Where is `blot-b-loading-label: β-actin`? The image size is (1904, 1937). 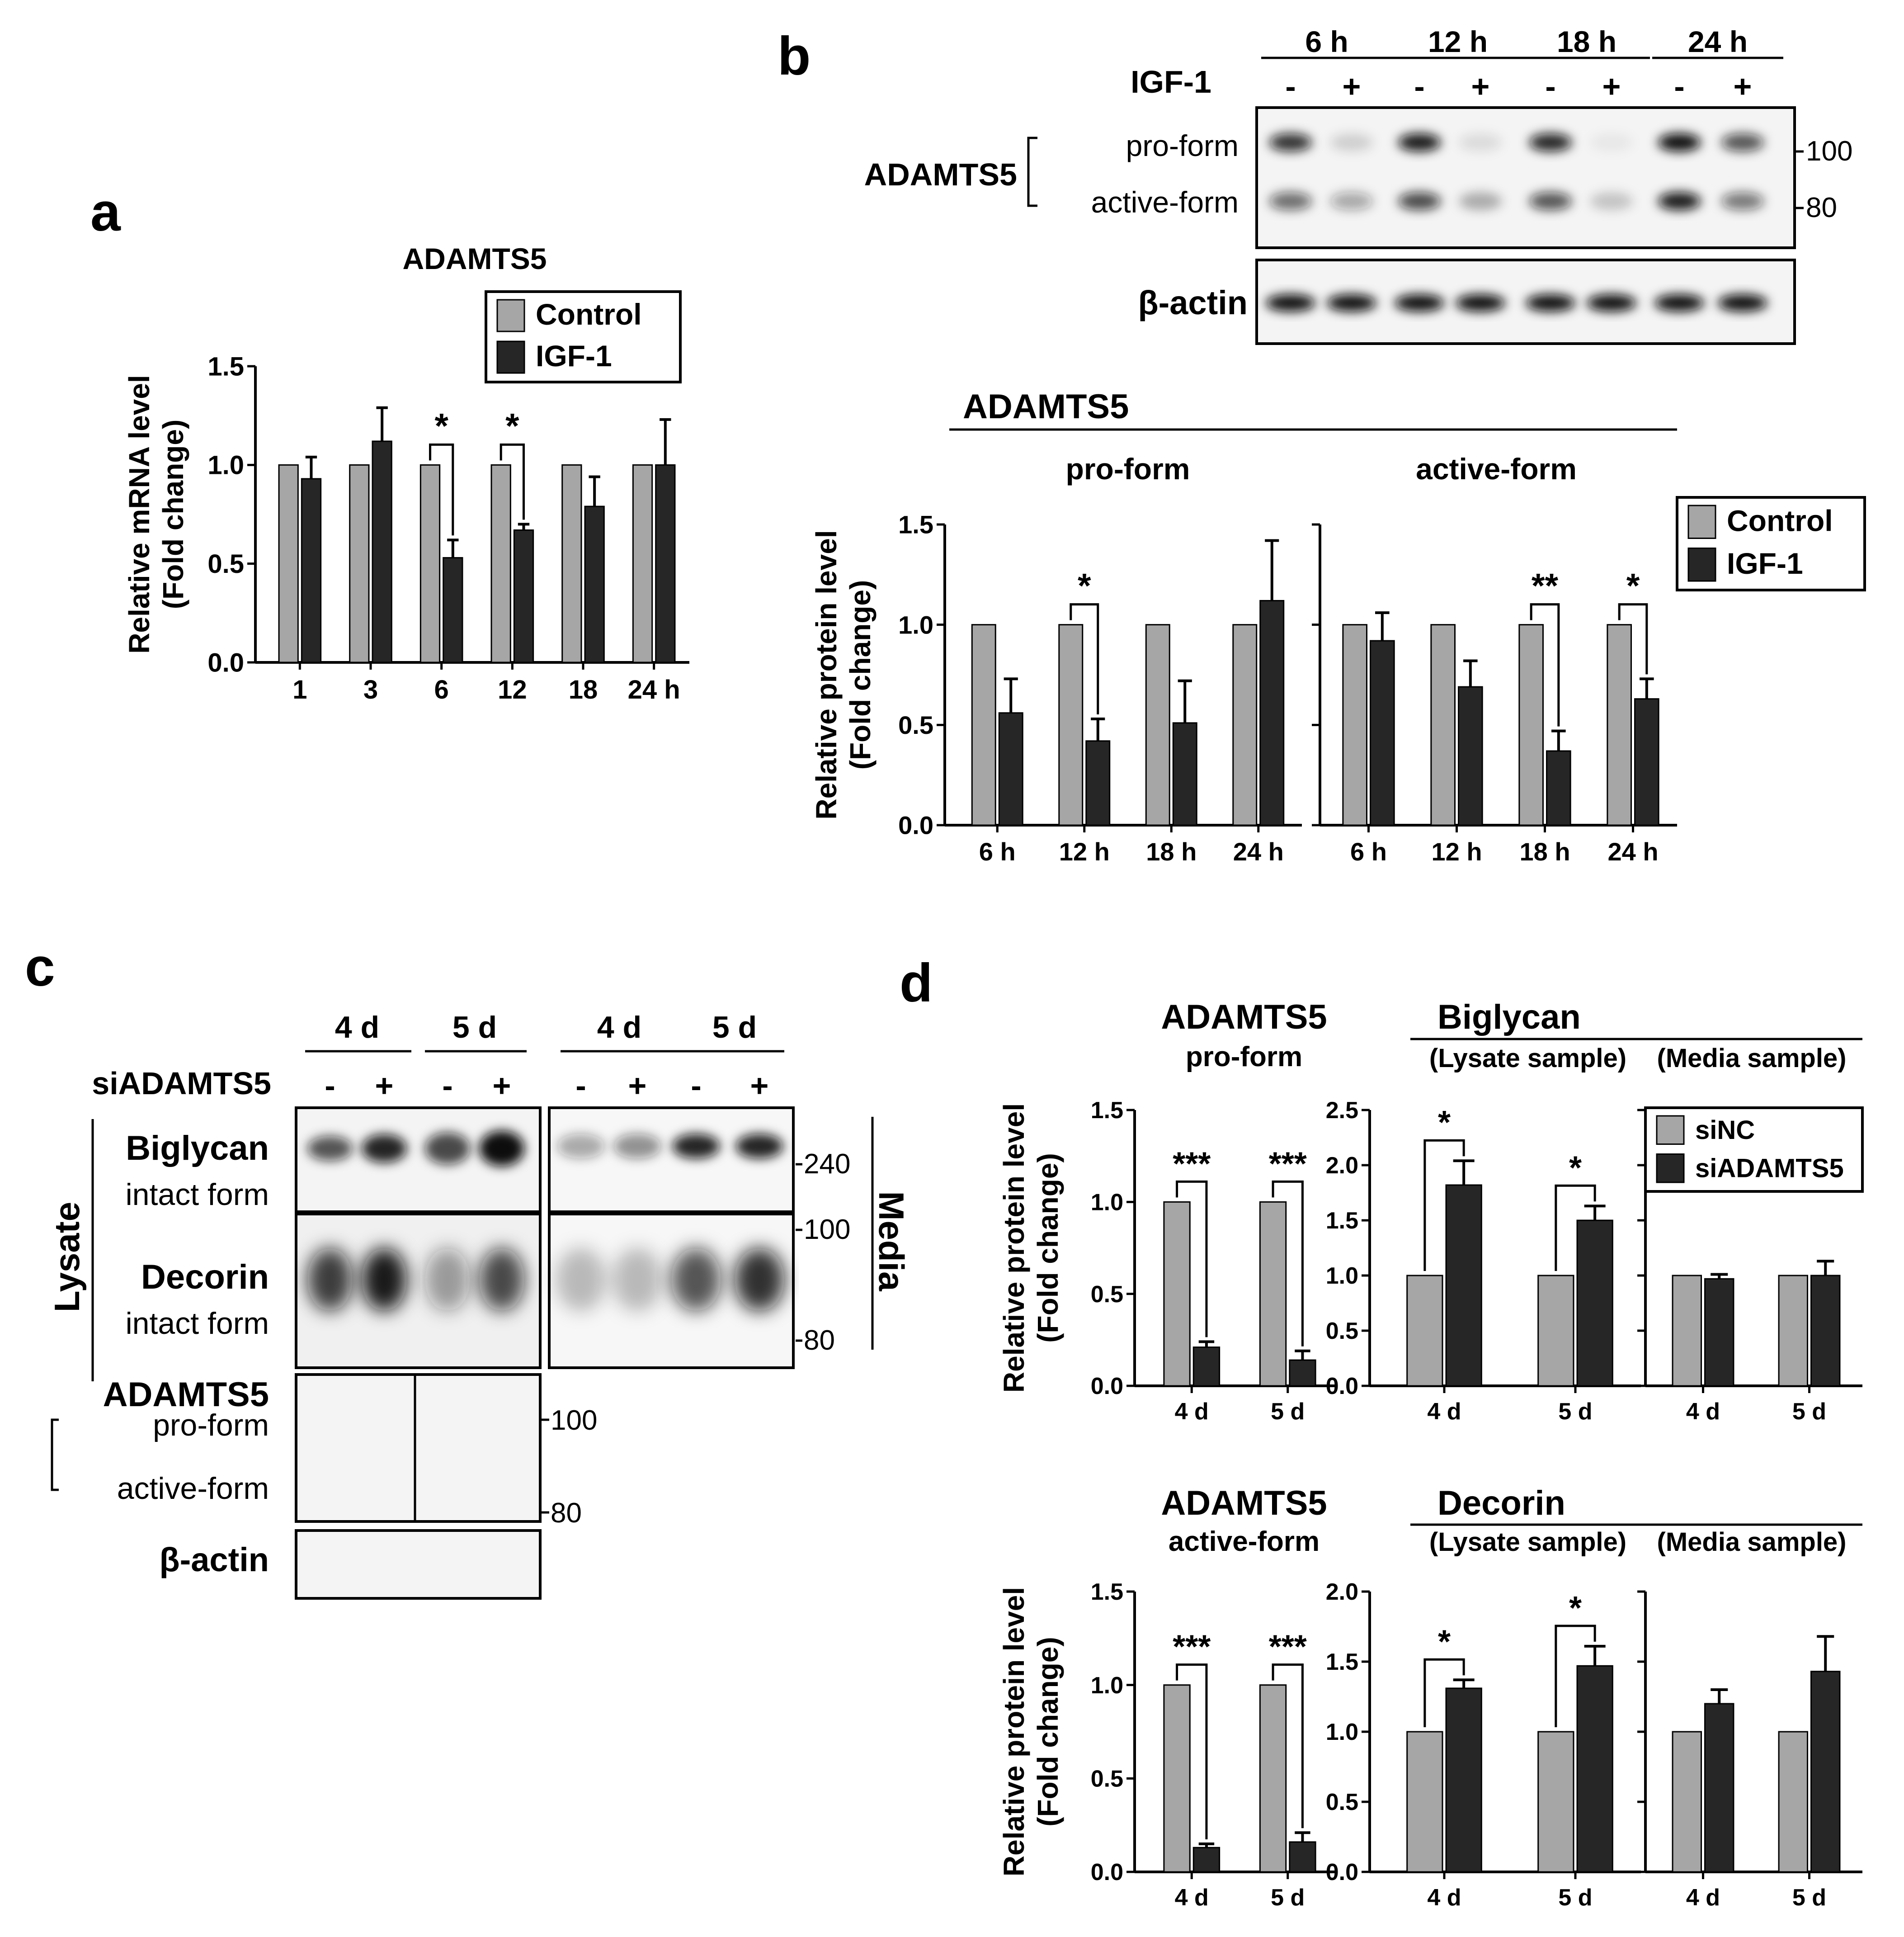
blot-b-loading-label: β-actin is located at coordinates (1193, 302).